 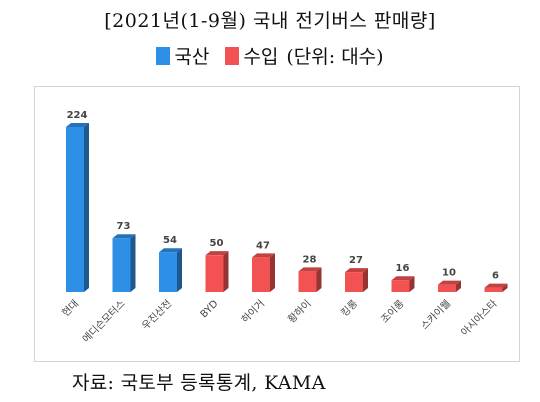 I want to click on category-label-3: BYD, so click(x=210, y=309).